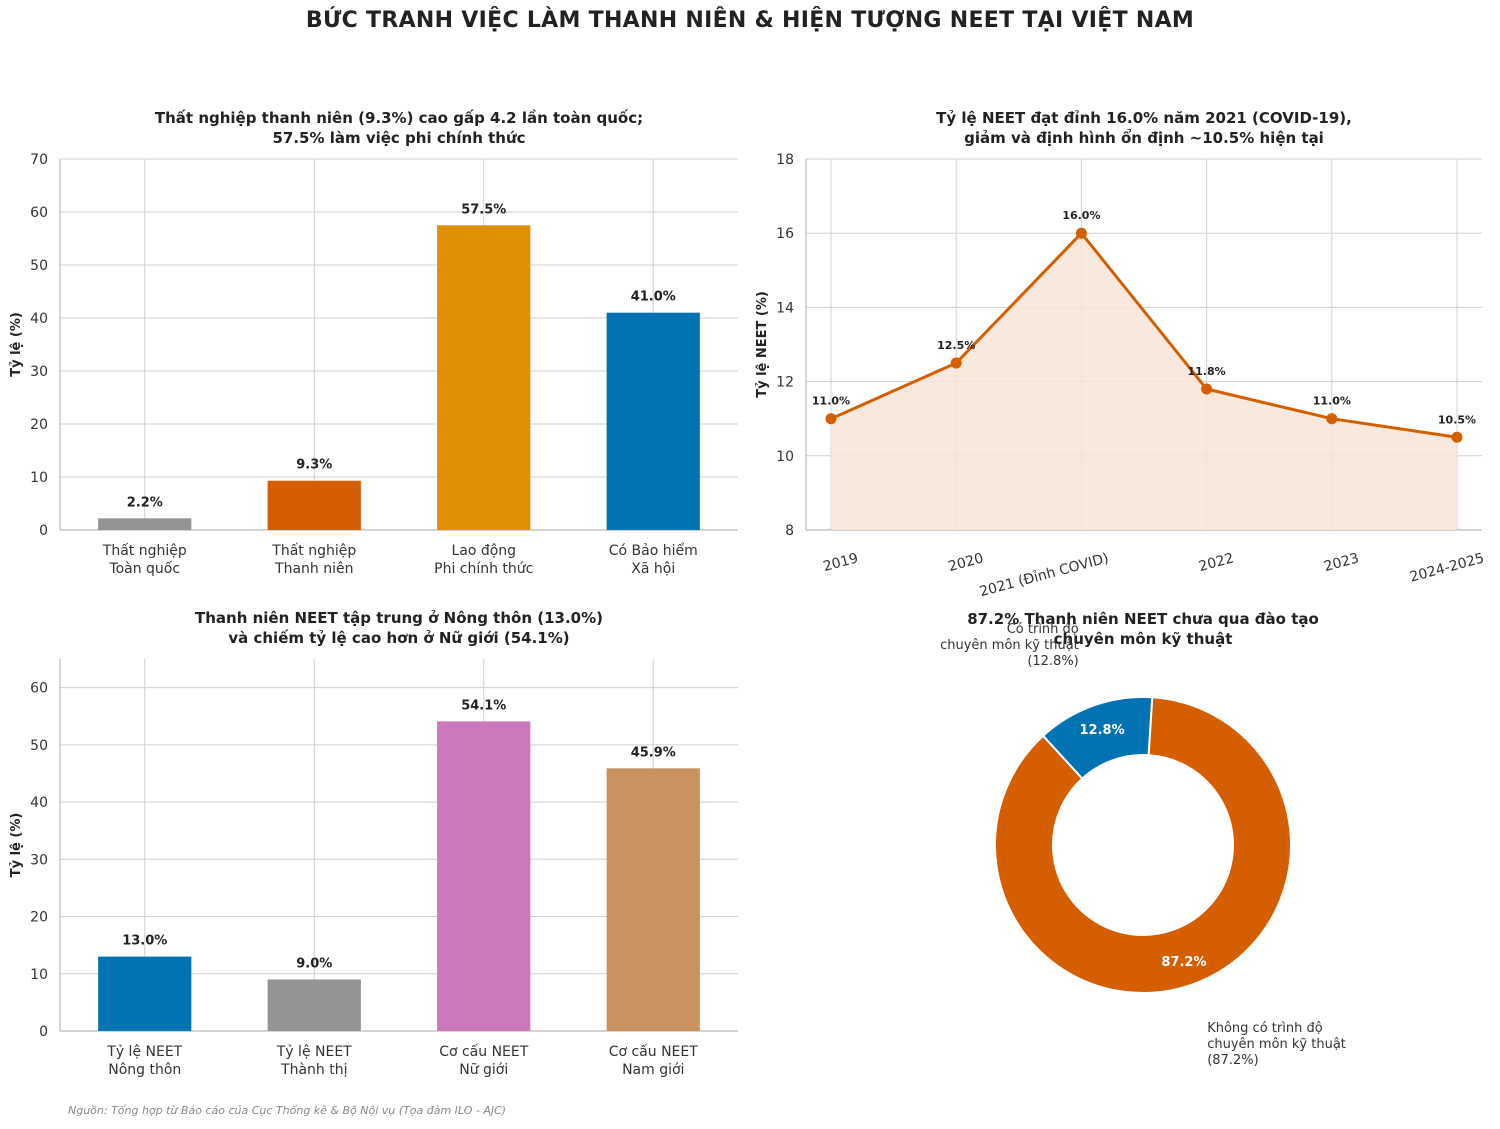 The width and height of the screenshot is (1500, 1129). I want to click on y-tick-label: 8, so click(789, 531).